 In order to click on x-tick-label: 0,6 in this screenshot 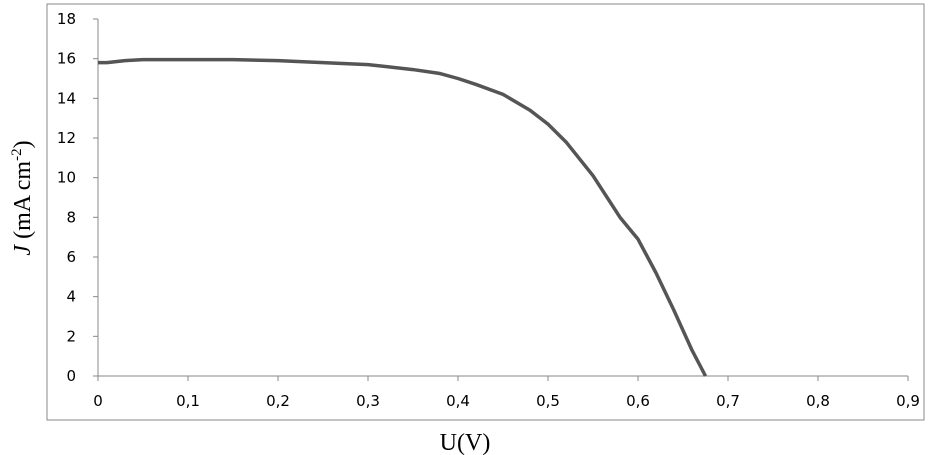, I will do `click(638, 401)`.